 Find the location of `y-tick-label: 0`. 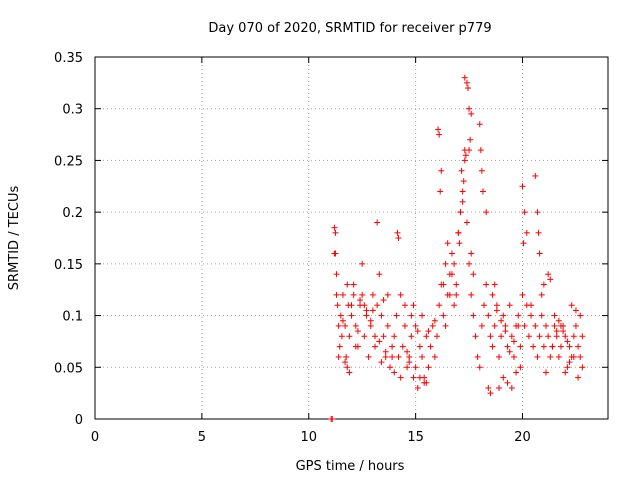

y-tick-label: 0 is located at coordinates (79, 420).